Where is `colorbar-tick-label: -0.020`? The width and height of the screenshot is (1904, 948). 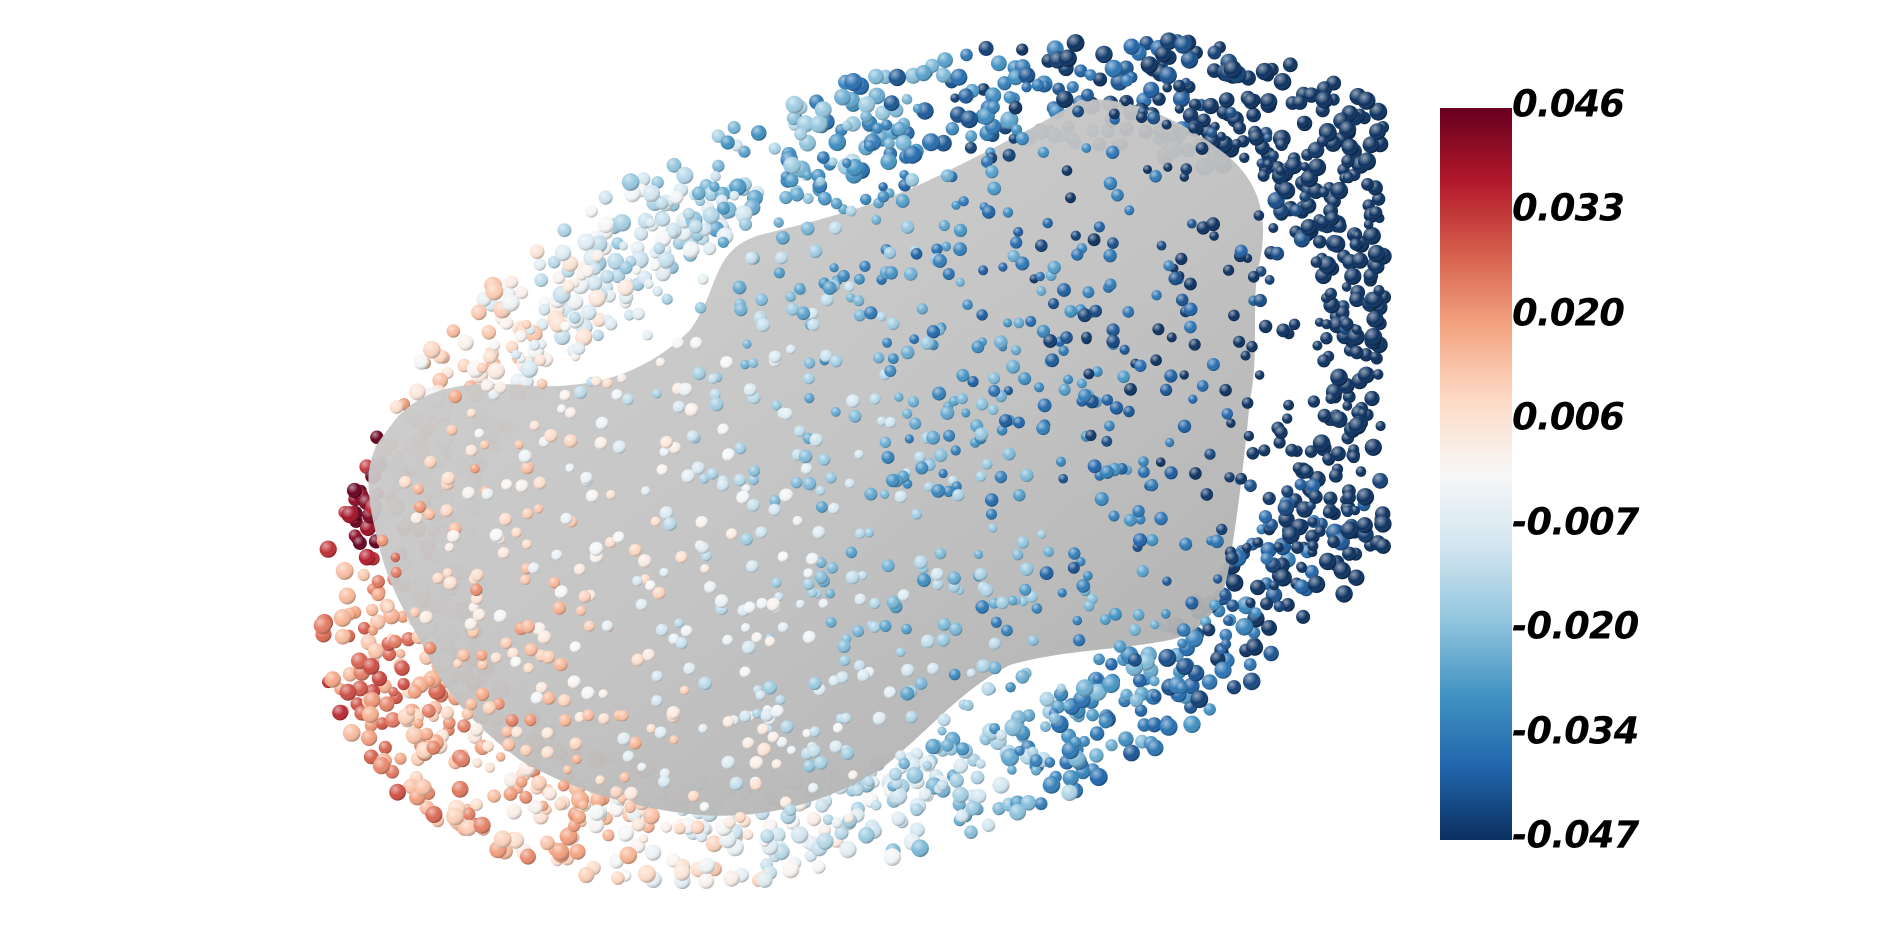 colorbar-tick-label: -0.020 is located at coordinates (1575, 626).